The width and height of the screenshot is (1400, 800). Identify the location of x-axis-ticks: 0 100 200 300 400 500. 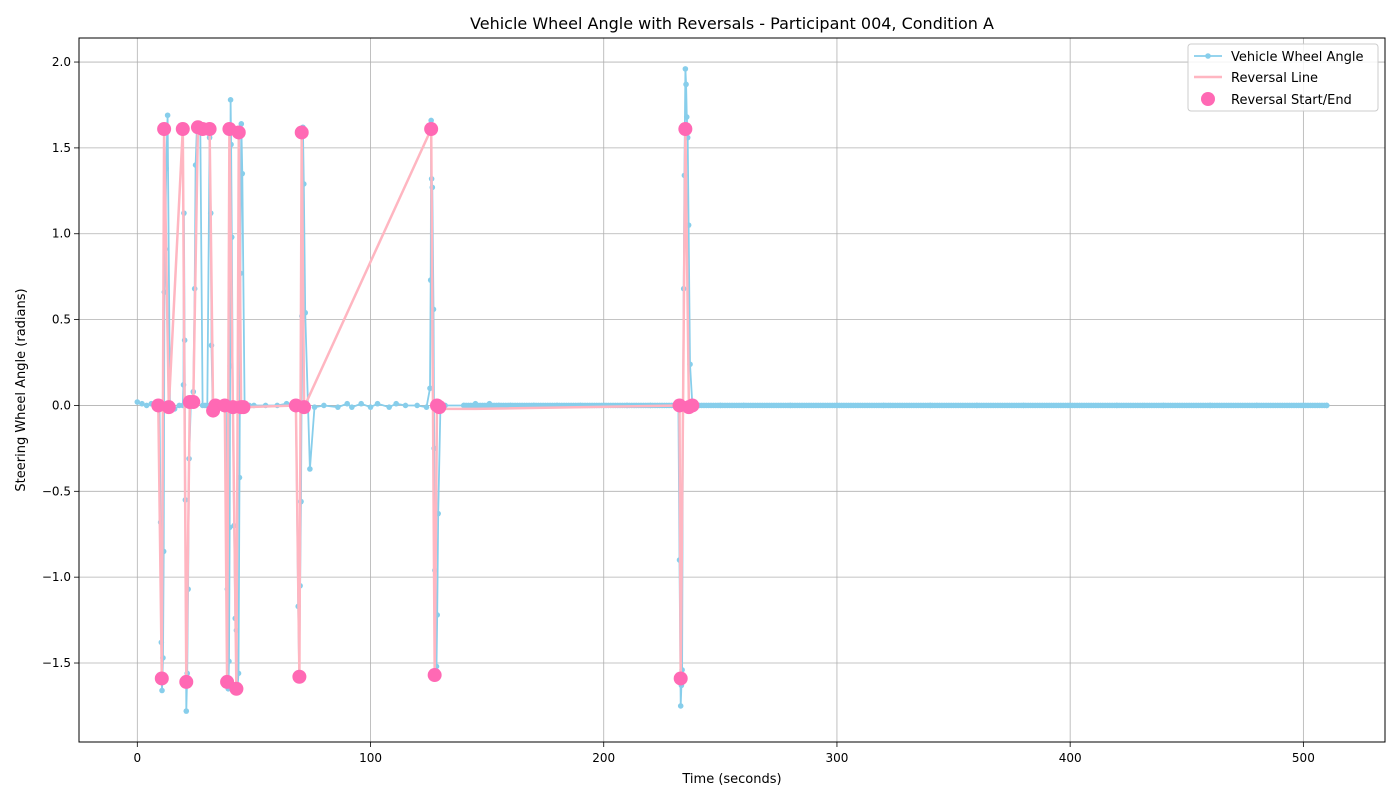
(724, 753).